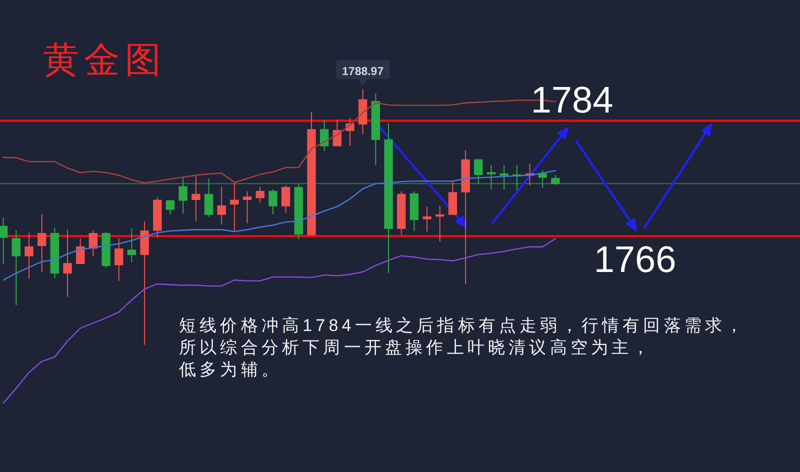 Image resolution: width=800 pixels, height=472 pixels. I want to click on title: 黄金图, so click(104, 60).